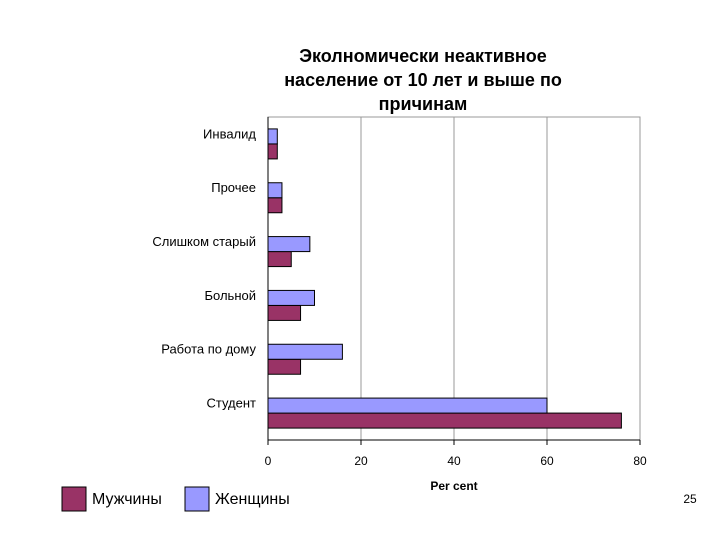 The height and width of the screenshot is (540, 720). Describe the element at coordinates (230, 295) in the screenshot. I see `y-tick-label: Больной` at that location.